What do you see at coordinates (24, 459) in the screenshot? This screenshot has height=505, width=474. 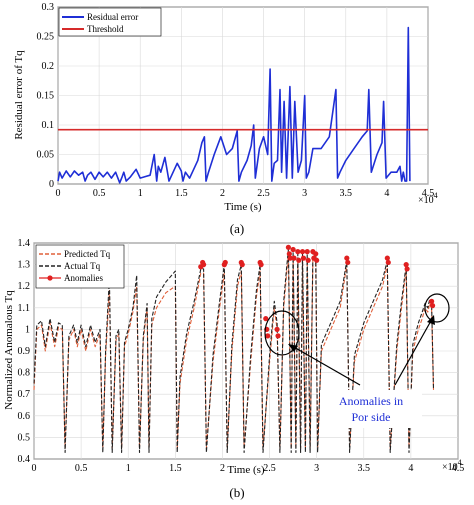 I see `panel-b-y-tick-label: 0.4` at bounding box center [24, 459].